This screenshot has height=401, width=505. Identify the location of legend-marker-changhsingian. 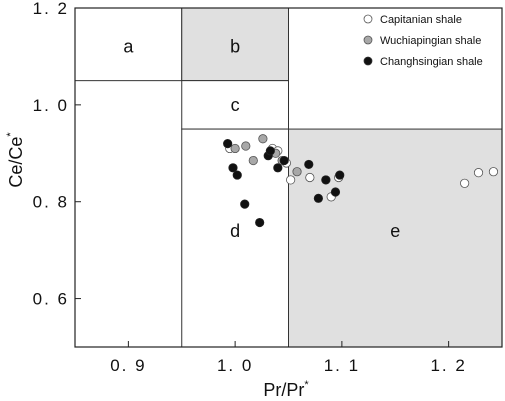
(368, 61).